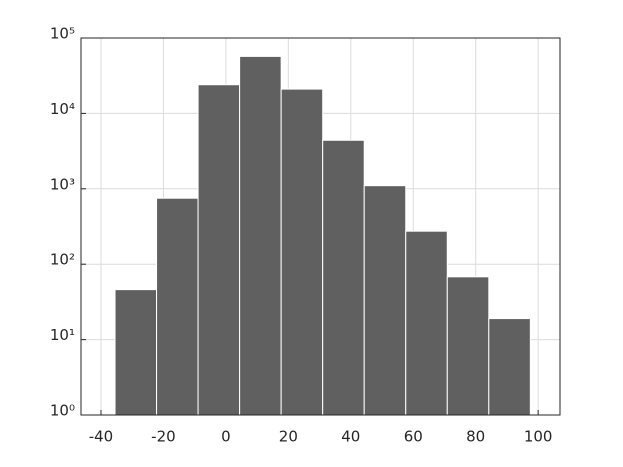 This screenshot has width=623, height=467. I want to click on x-tick-label: 0, so click(226, 437).